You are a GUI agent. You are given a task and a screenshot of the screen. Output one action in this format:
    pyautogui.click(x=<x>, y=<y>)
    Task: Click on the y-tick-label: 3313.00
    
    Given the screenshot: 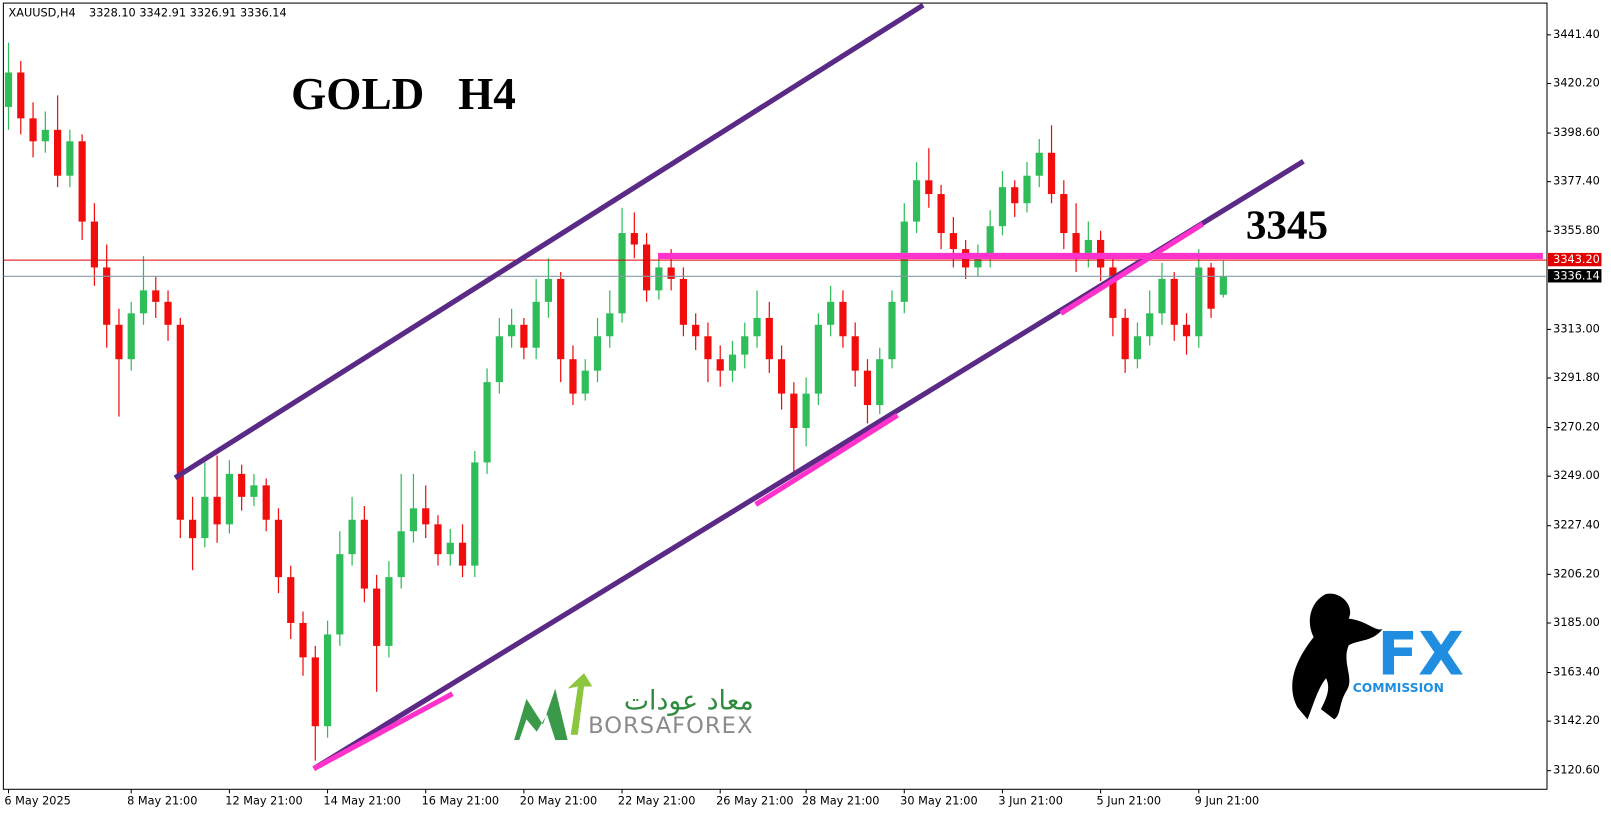 What is the action you would take?
    pyautogui.click(x=1576, y=328)
    